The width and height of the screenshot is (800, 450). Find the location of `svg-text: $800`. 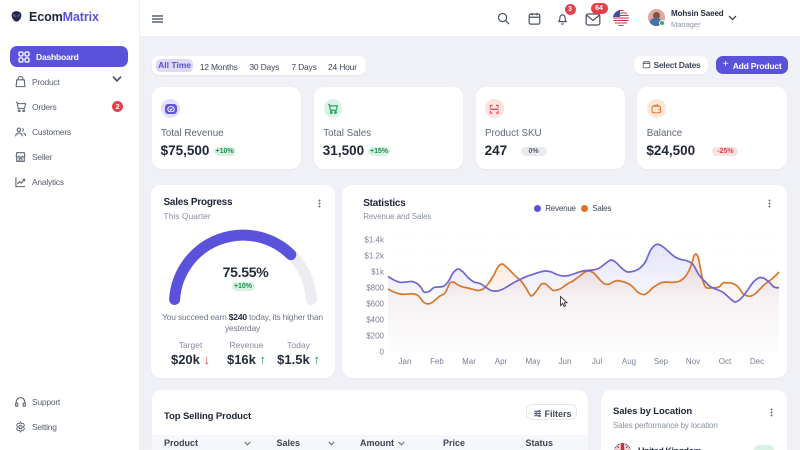

svg-text: $800 is located at coordinates (375, 288).